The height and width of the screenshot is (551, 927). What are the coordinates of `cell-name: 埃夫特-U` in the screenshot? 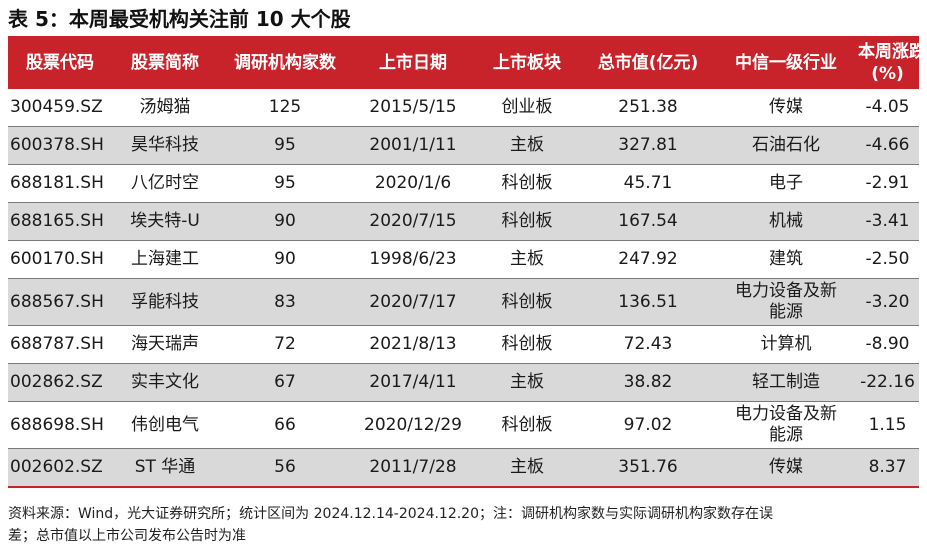 It's located at (165, 221).